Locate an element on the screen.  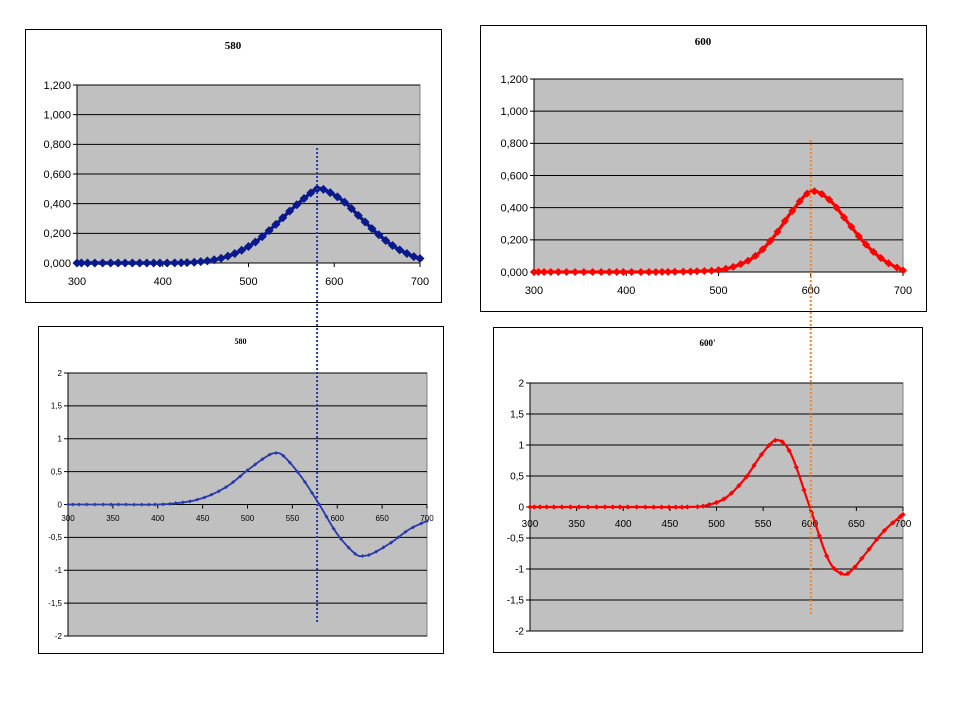
chart-title: 600 is located at coordinates (703, 42).